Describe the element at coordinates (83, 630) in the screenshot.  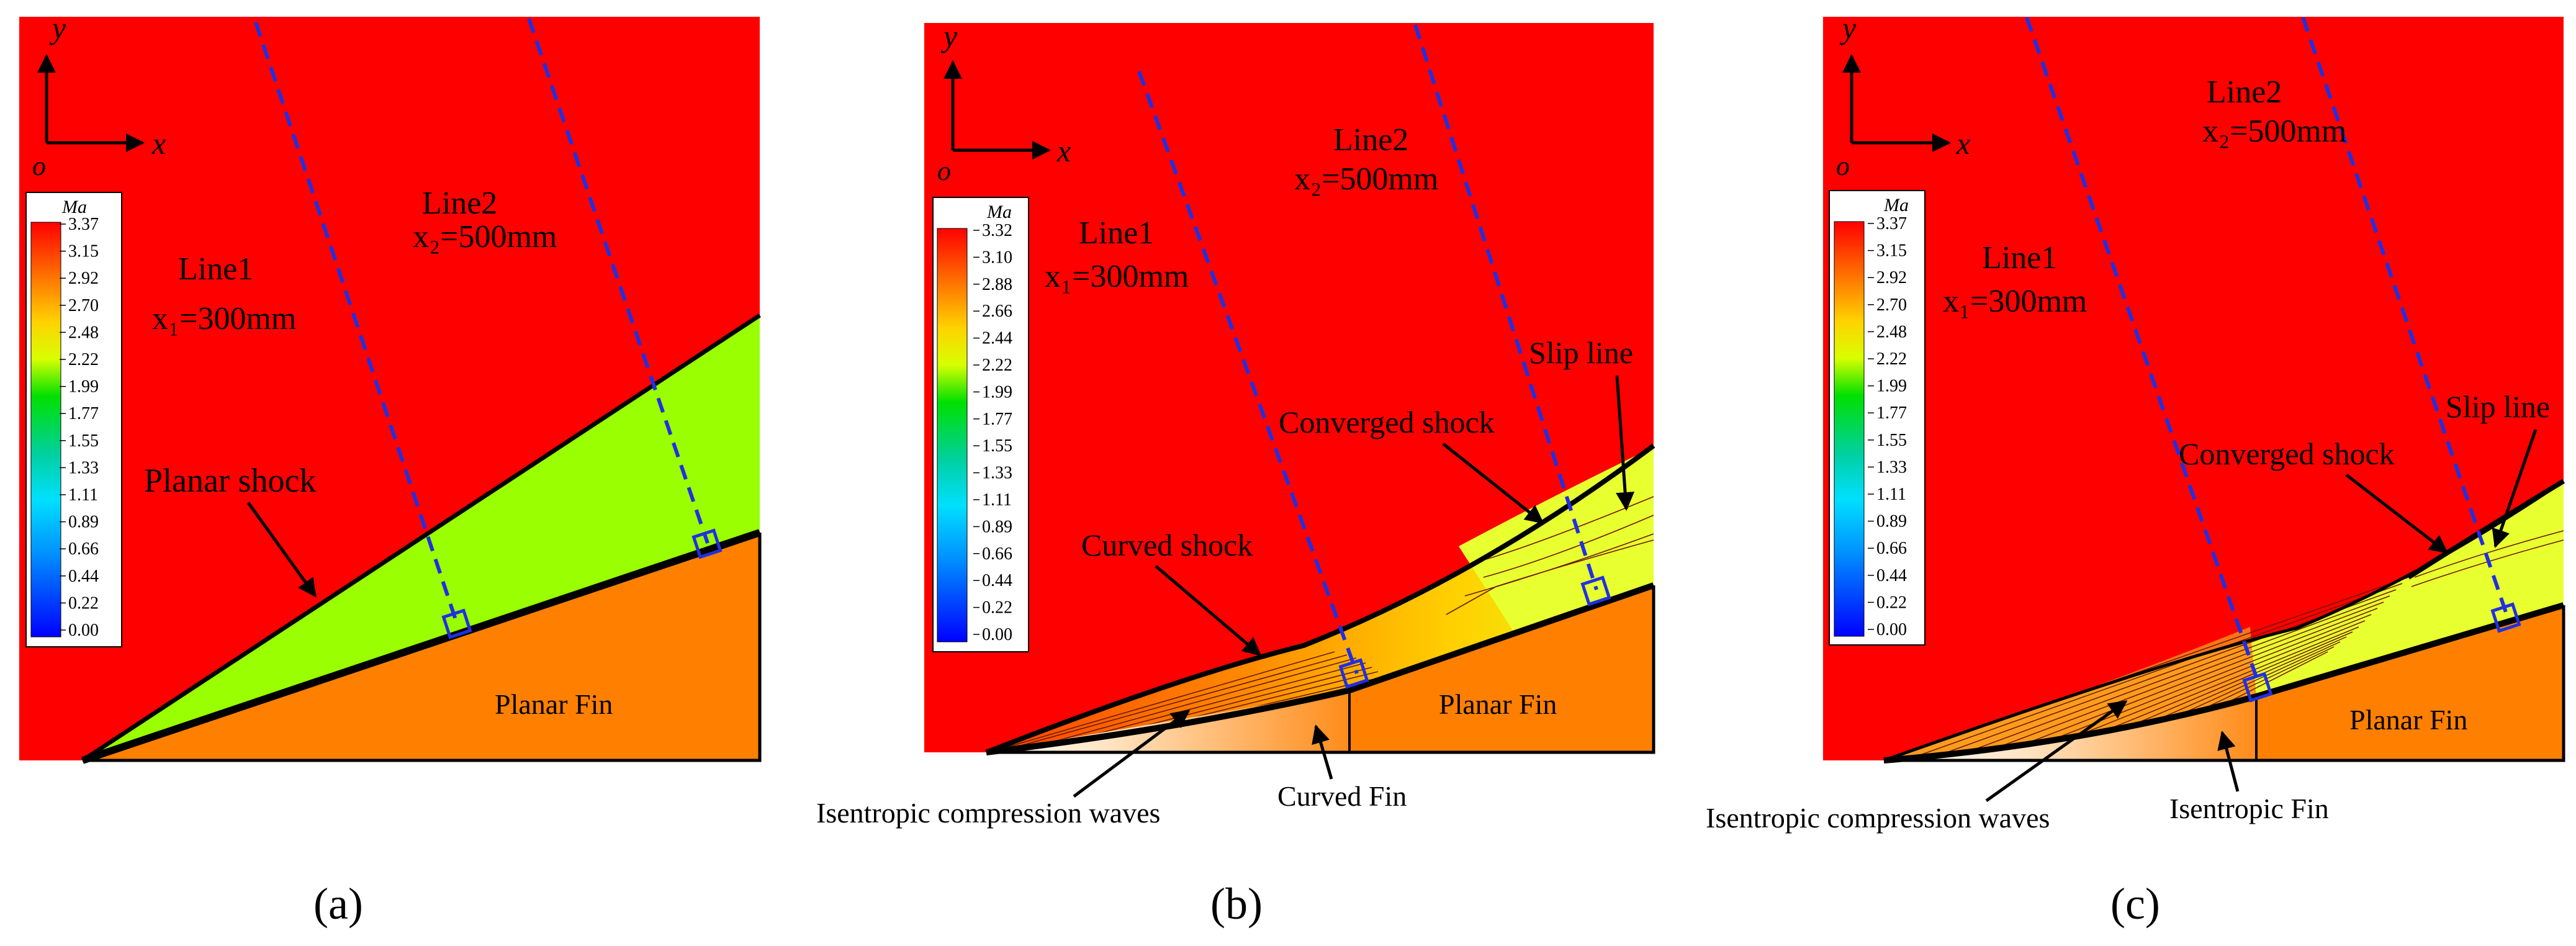
I see `legend-tick-label: 0.00` at that location.